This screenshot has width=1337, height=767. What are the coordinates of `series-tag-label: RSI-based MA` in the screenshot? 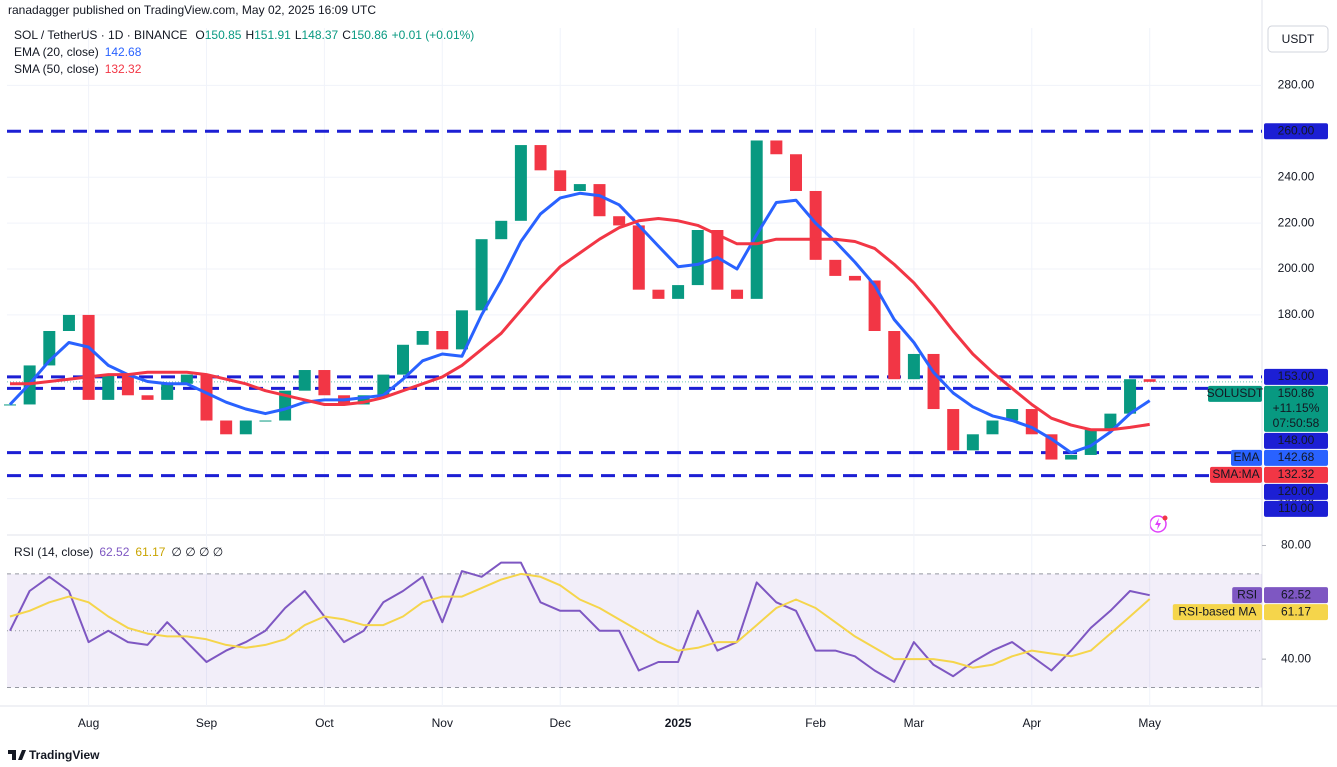 It's located at (1217, 611).